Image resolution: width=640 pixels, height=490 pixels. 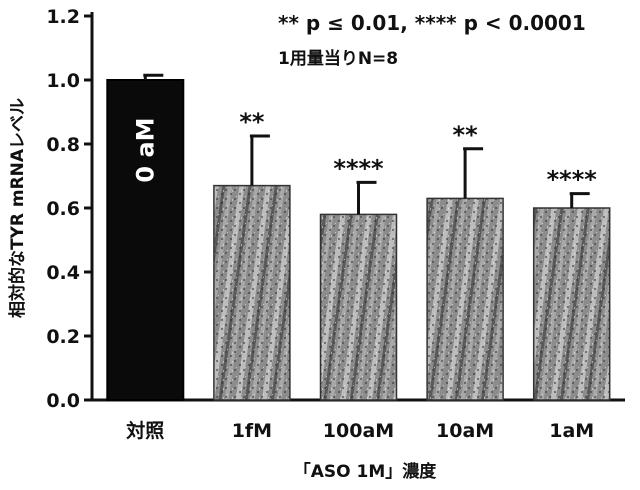 I want to click on y-tick-label: 0.8, so click(x=63, y=145).